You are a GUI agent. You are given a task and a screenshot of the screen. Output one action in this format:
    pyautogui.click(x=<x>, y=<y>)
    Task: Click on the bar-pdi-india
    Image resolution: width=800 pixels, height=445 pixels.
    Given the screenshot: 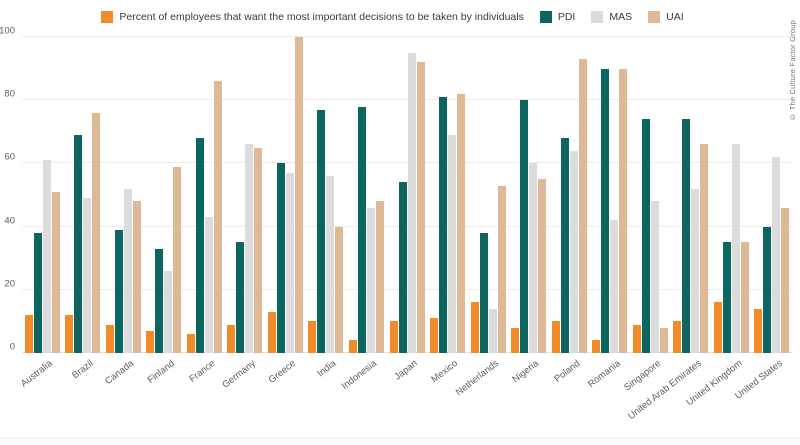 What is the action you would take?
    pyautogui.click(x=321, y=231)
    